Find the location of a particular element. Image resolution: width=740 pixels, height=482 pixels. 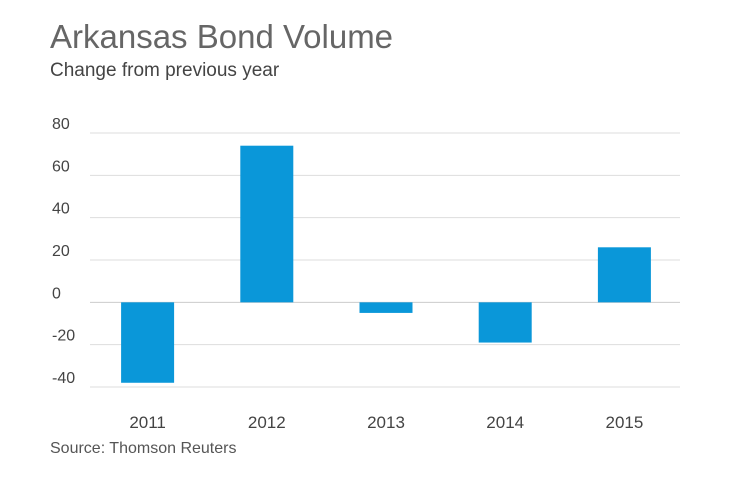

bar-2012 is located at coordinates (267, 224).